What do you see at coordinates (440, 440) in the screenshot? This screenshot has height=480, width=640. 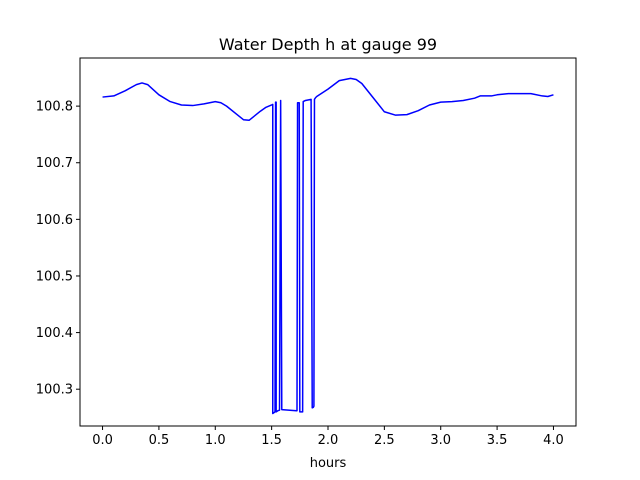 I see `x-tick-label: 3.0` at bounding box center [440, 440].